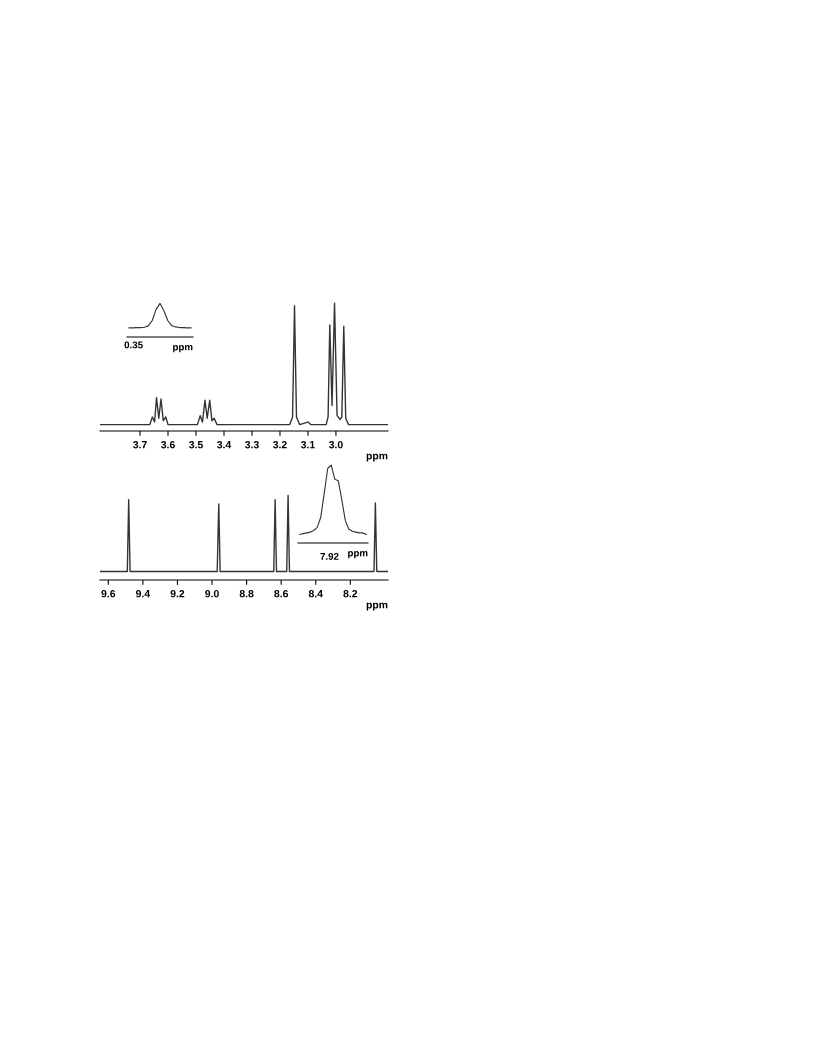 The height and width of the screenshot is (1056, 816). I want to click on x-tick-label: 8.2, so click(350, 594).